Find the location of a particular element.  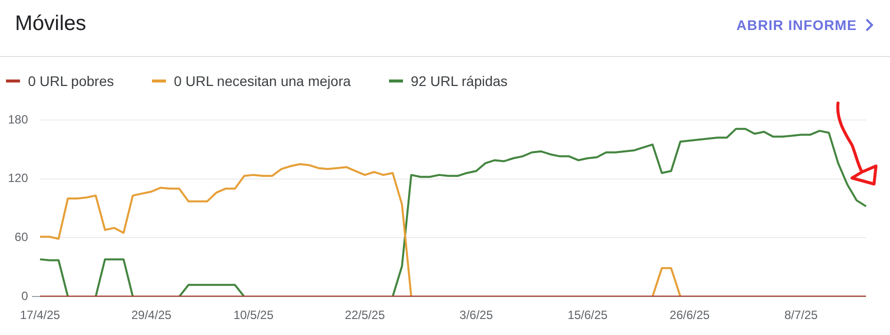

x-tick-label: 10/5/25 is located at coordinates (253, 315).